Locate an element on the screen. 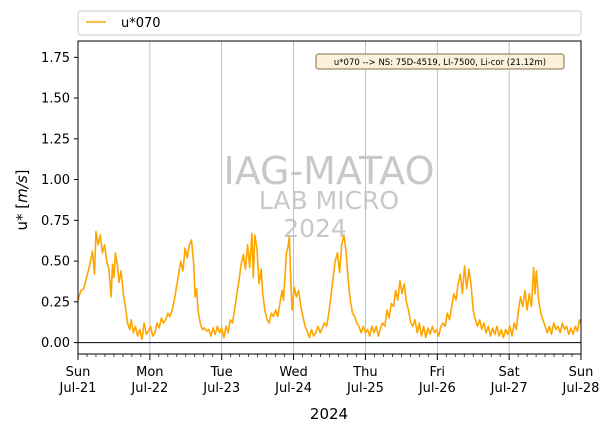 The width and height of the screenshot is (610, 433). annotation-background is located at coordinates (440, 61).